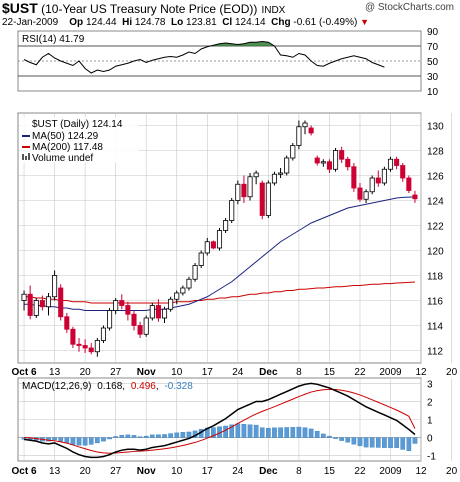  What do you see at coordinates (250, 22) in the screenshot?
I see `close-value: 124.14` at bounding box center [250, 22].